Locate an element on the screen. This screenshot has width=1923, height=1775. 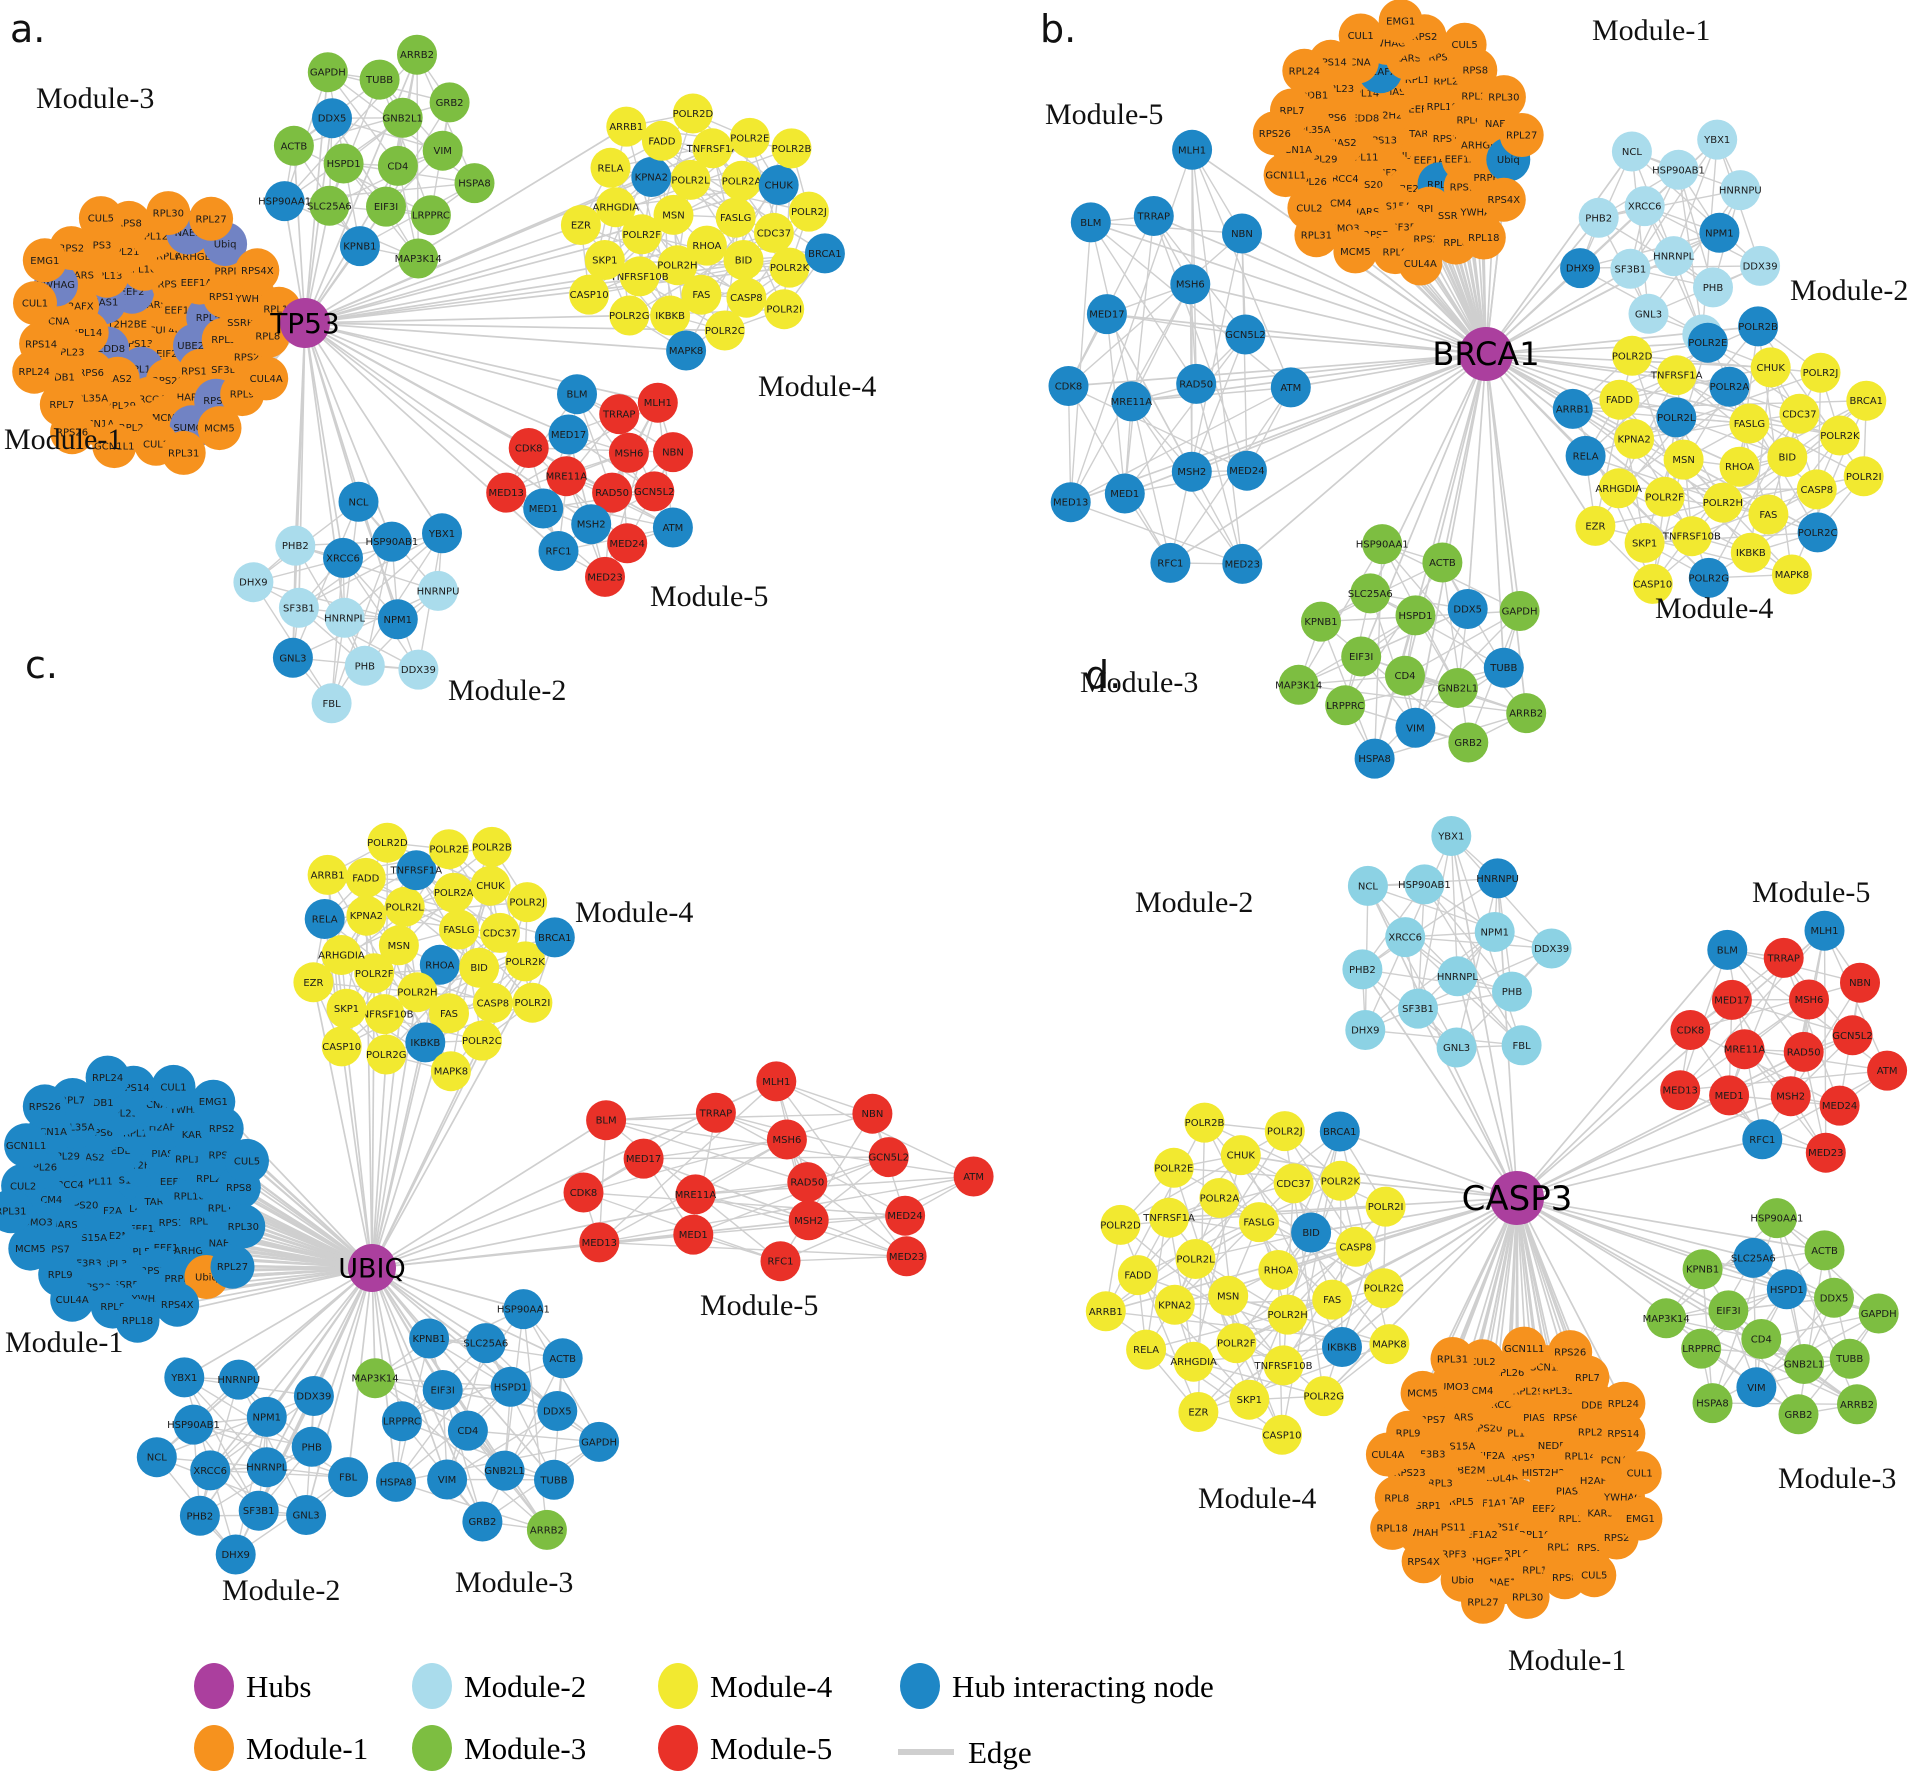
node-label: PRPF3 is located at coordinates (180, 1279).